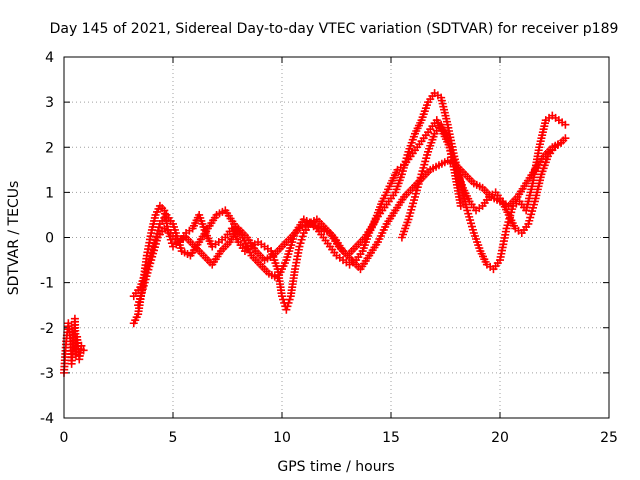  Describe the element at coordinates (47, 284) in the screenshot. I see `y-tick-label: -1` at that location.